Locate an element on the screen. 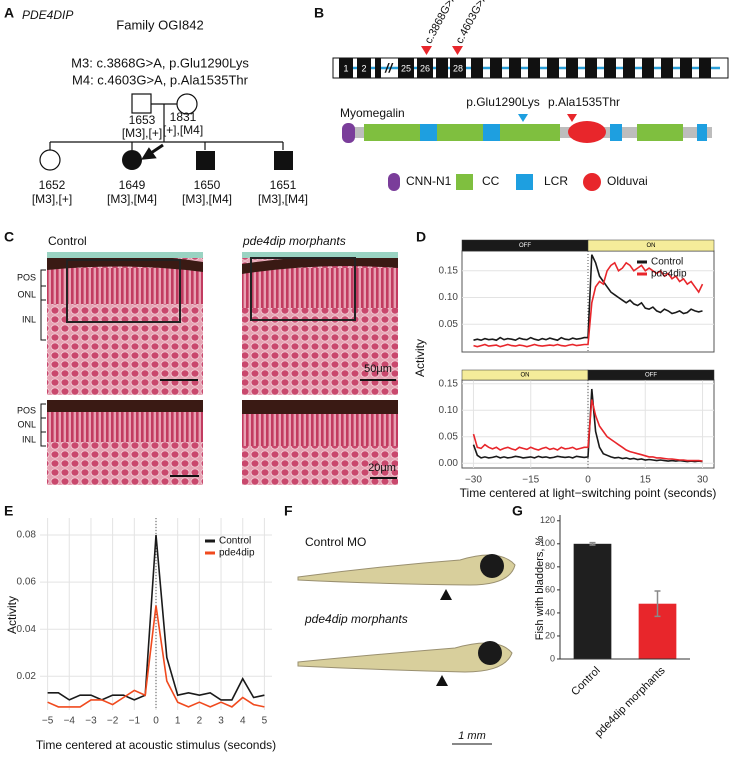 This screenshot has width=732, height=779. legend-label: LCR is located at coordinates (556, 181).